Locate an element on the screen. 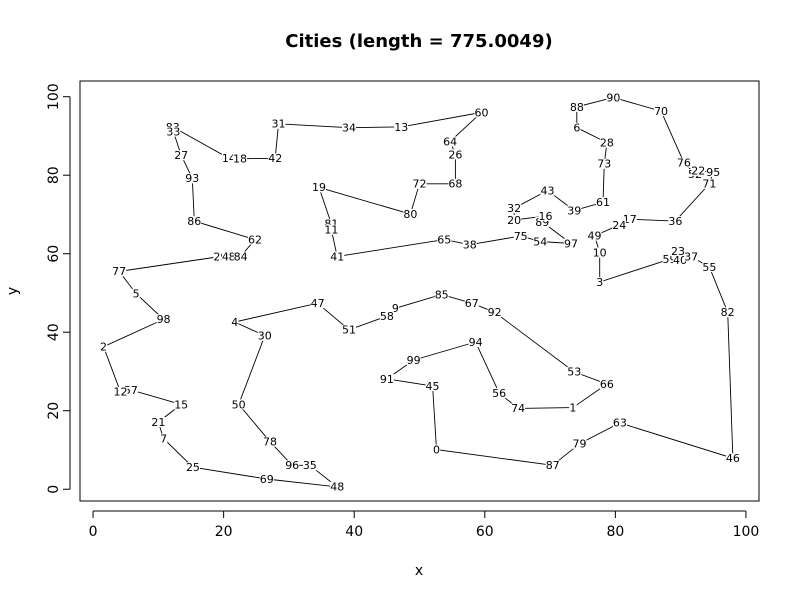 The image size is (800, 600). city-label: 56 is located at coordinates (499, 393).